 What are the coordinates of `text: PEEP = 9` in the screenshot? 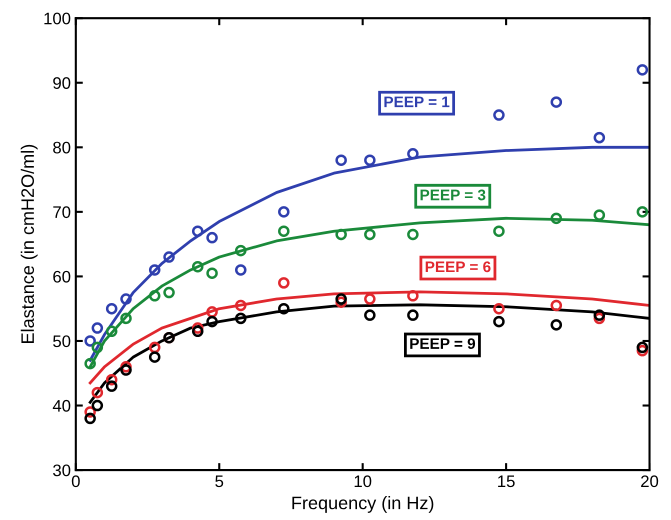 It's located at (443, 344).